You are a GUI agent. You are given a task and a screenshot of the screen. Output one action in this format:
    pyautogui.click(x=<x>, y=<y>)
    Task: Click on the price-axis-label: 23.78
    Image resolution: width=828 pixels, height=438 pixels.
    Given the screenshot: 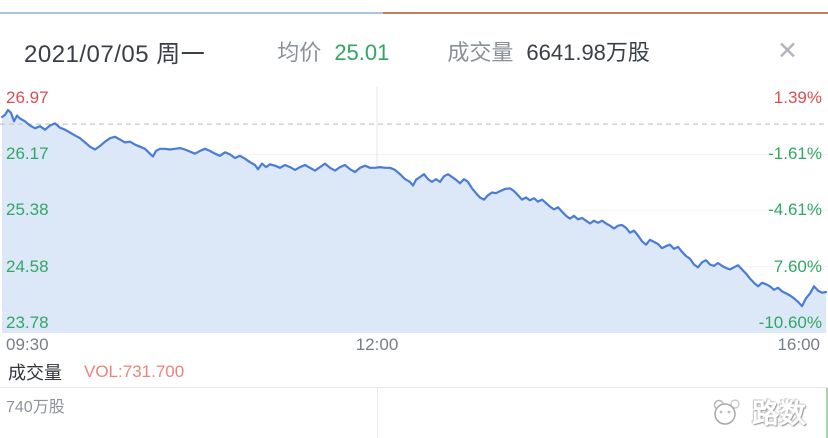 What is the action you would take?
    pyautogui.click(x=27, y=322)
    